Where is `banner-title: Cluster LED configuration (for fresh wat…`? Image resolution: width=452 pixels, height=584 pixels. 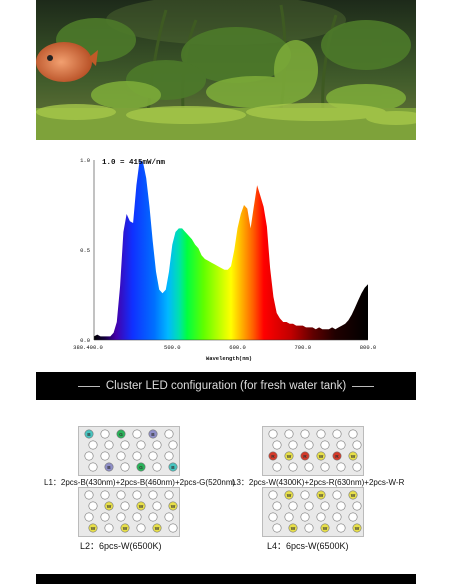
banner-title: Cluster LED configuration (for fresh wat… is located at coordinates (226, 386).